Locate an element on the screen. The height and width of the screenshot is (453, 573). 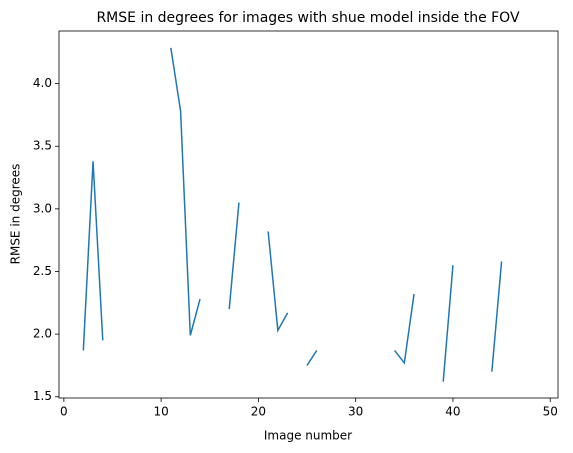
x-tick-label: 20 is located at coordinates (258, 412).